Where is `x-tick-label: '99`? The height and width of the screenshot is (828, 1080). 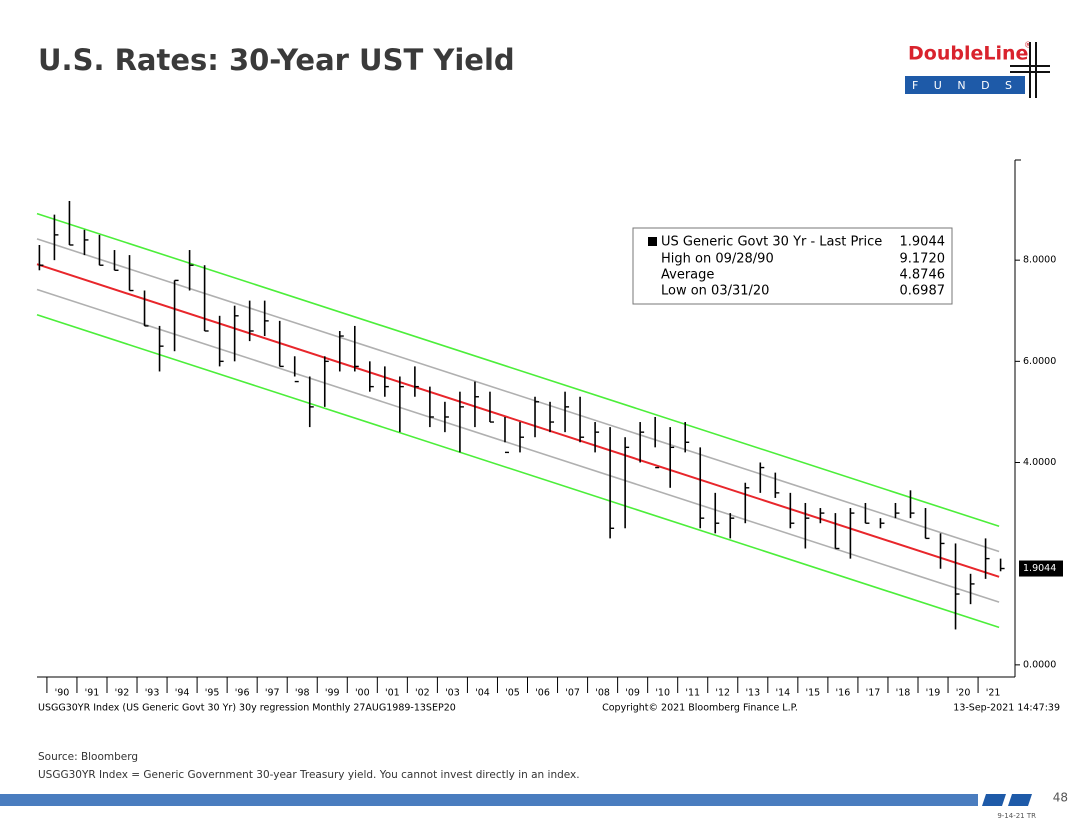 x-tick-label: '99 is located at coordinates (332, 693).